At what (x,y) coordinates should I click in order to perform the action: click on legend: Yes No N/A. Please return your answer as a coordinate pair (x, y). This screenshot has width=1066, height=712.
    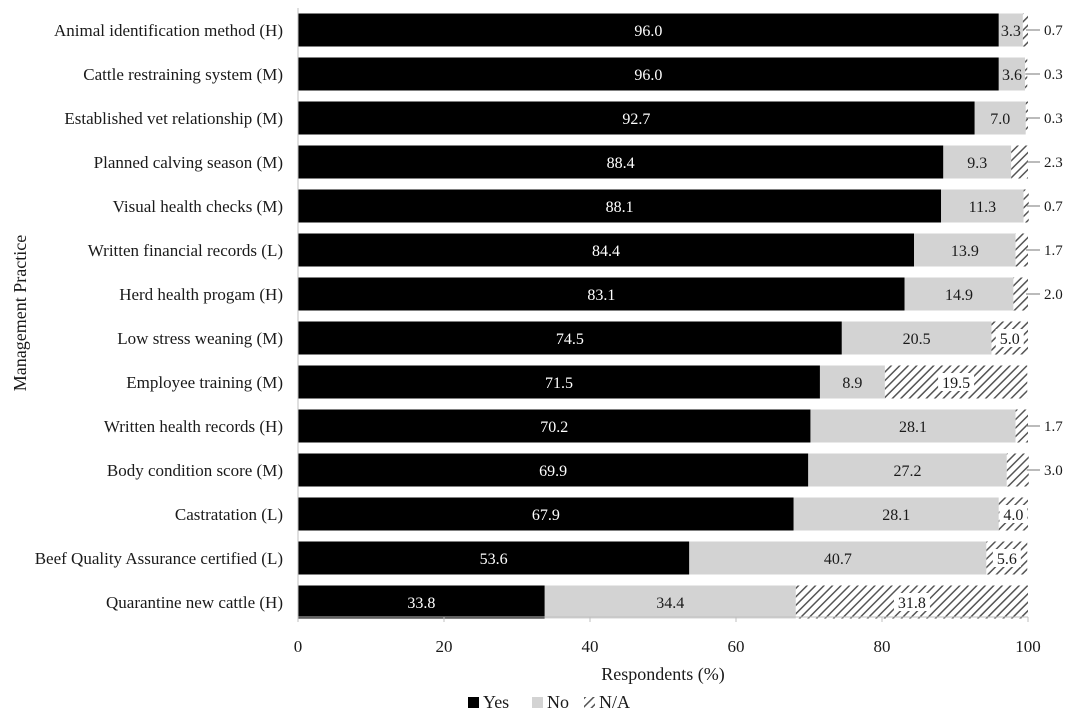
    Looking at the image, I should click on (549, 702).